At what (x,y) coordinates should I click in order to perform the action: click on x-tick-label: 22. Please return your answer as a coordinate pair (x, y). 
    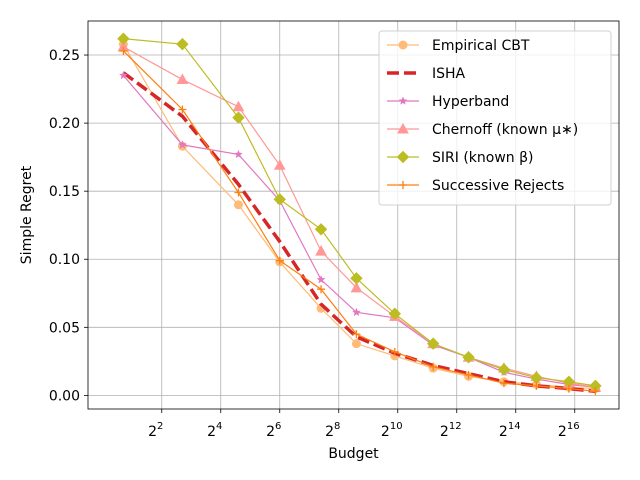
    Looking at the image, I should click on (155, 430).